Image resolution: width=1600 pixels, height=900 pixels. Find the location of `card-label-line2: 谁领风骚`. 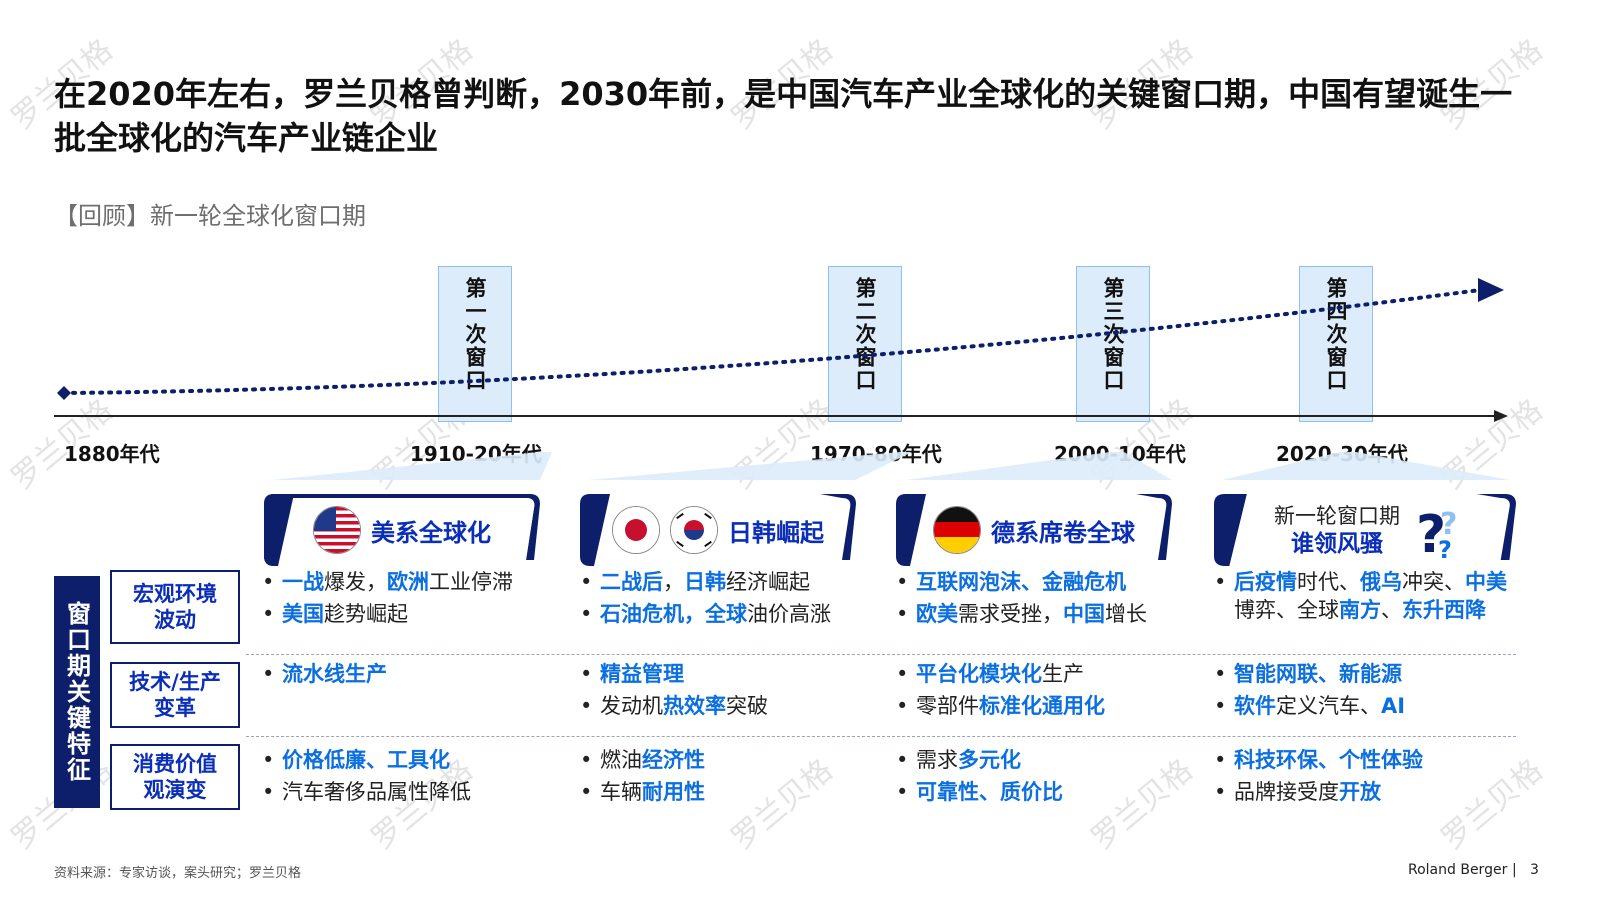

card-label-line2: 谁领风骚 is located at coordinates (1337, 544).